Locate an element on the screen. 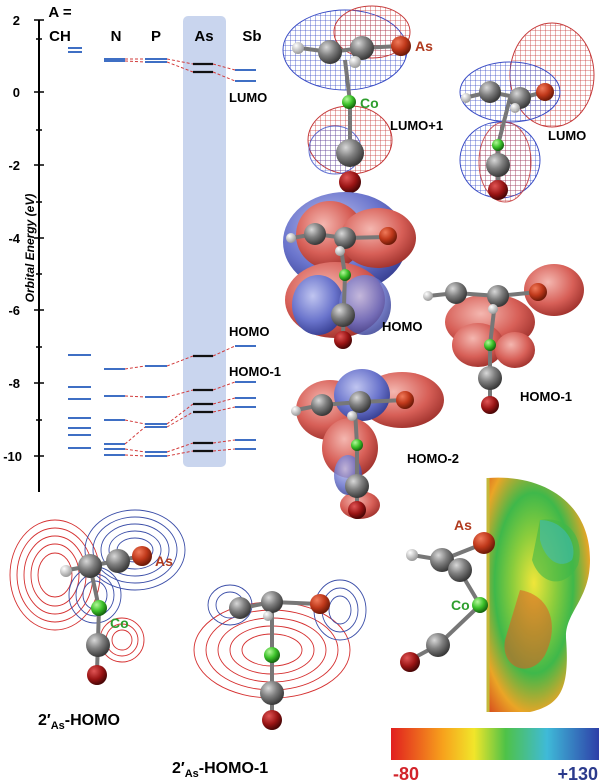 This screenshot has width=601, height=783. esp-surface: As Co is located at coordinates (495, 594).